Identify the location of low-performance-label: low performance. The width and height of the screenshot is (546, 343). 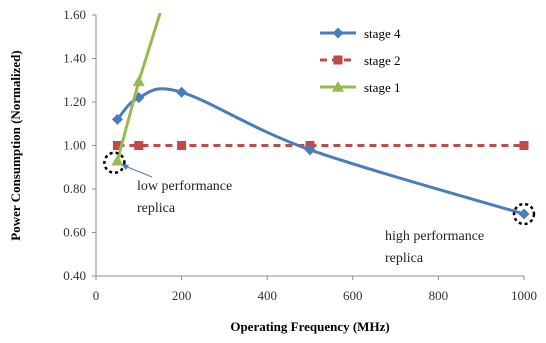
(184, 186).